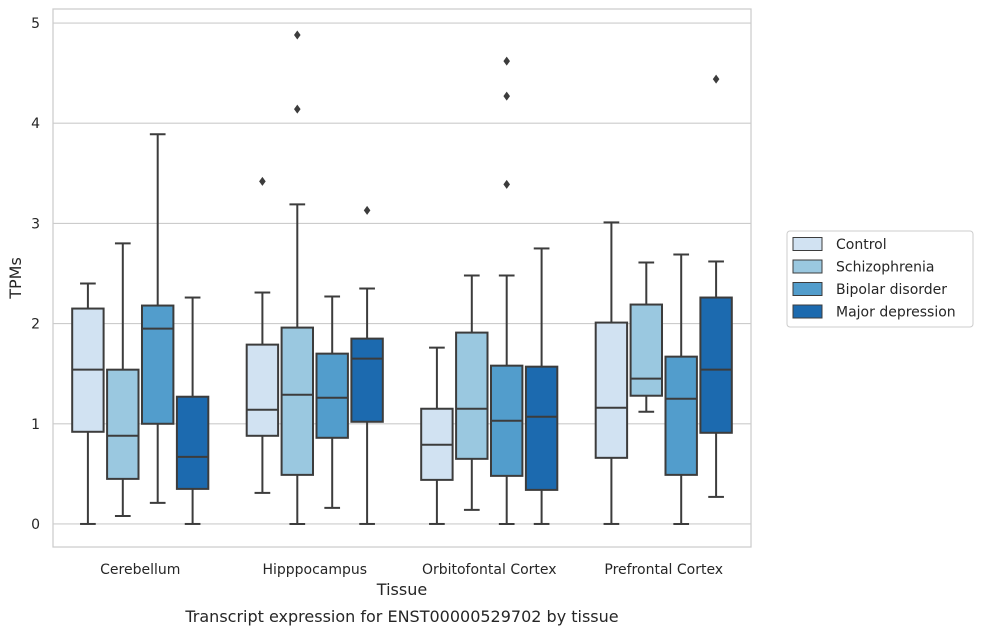 This screenshot has width=983, height=638. Describe the element at coordinates (891, 290) in the screenshot. I see `legend-label: Bipolar disorder` at that location.